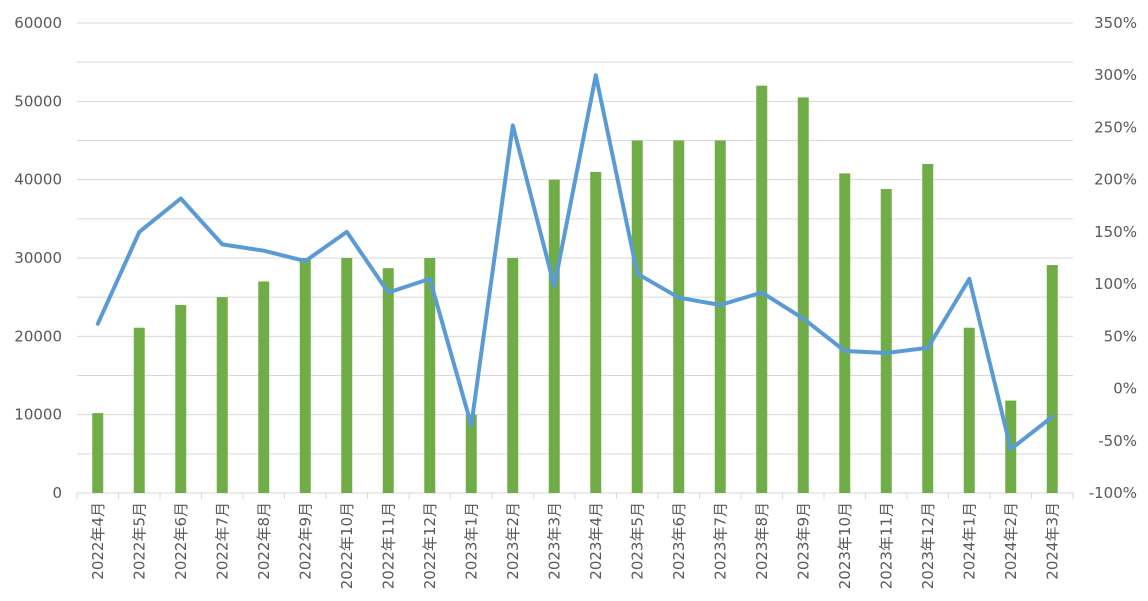  I want to click on left-axis-ticks: 0 10000 20000 30000 40000 50000 60000, so click(38, 258).